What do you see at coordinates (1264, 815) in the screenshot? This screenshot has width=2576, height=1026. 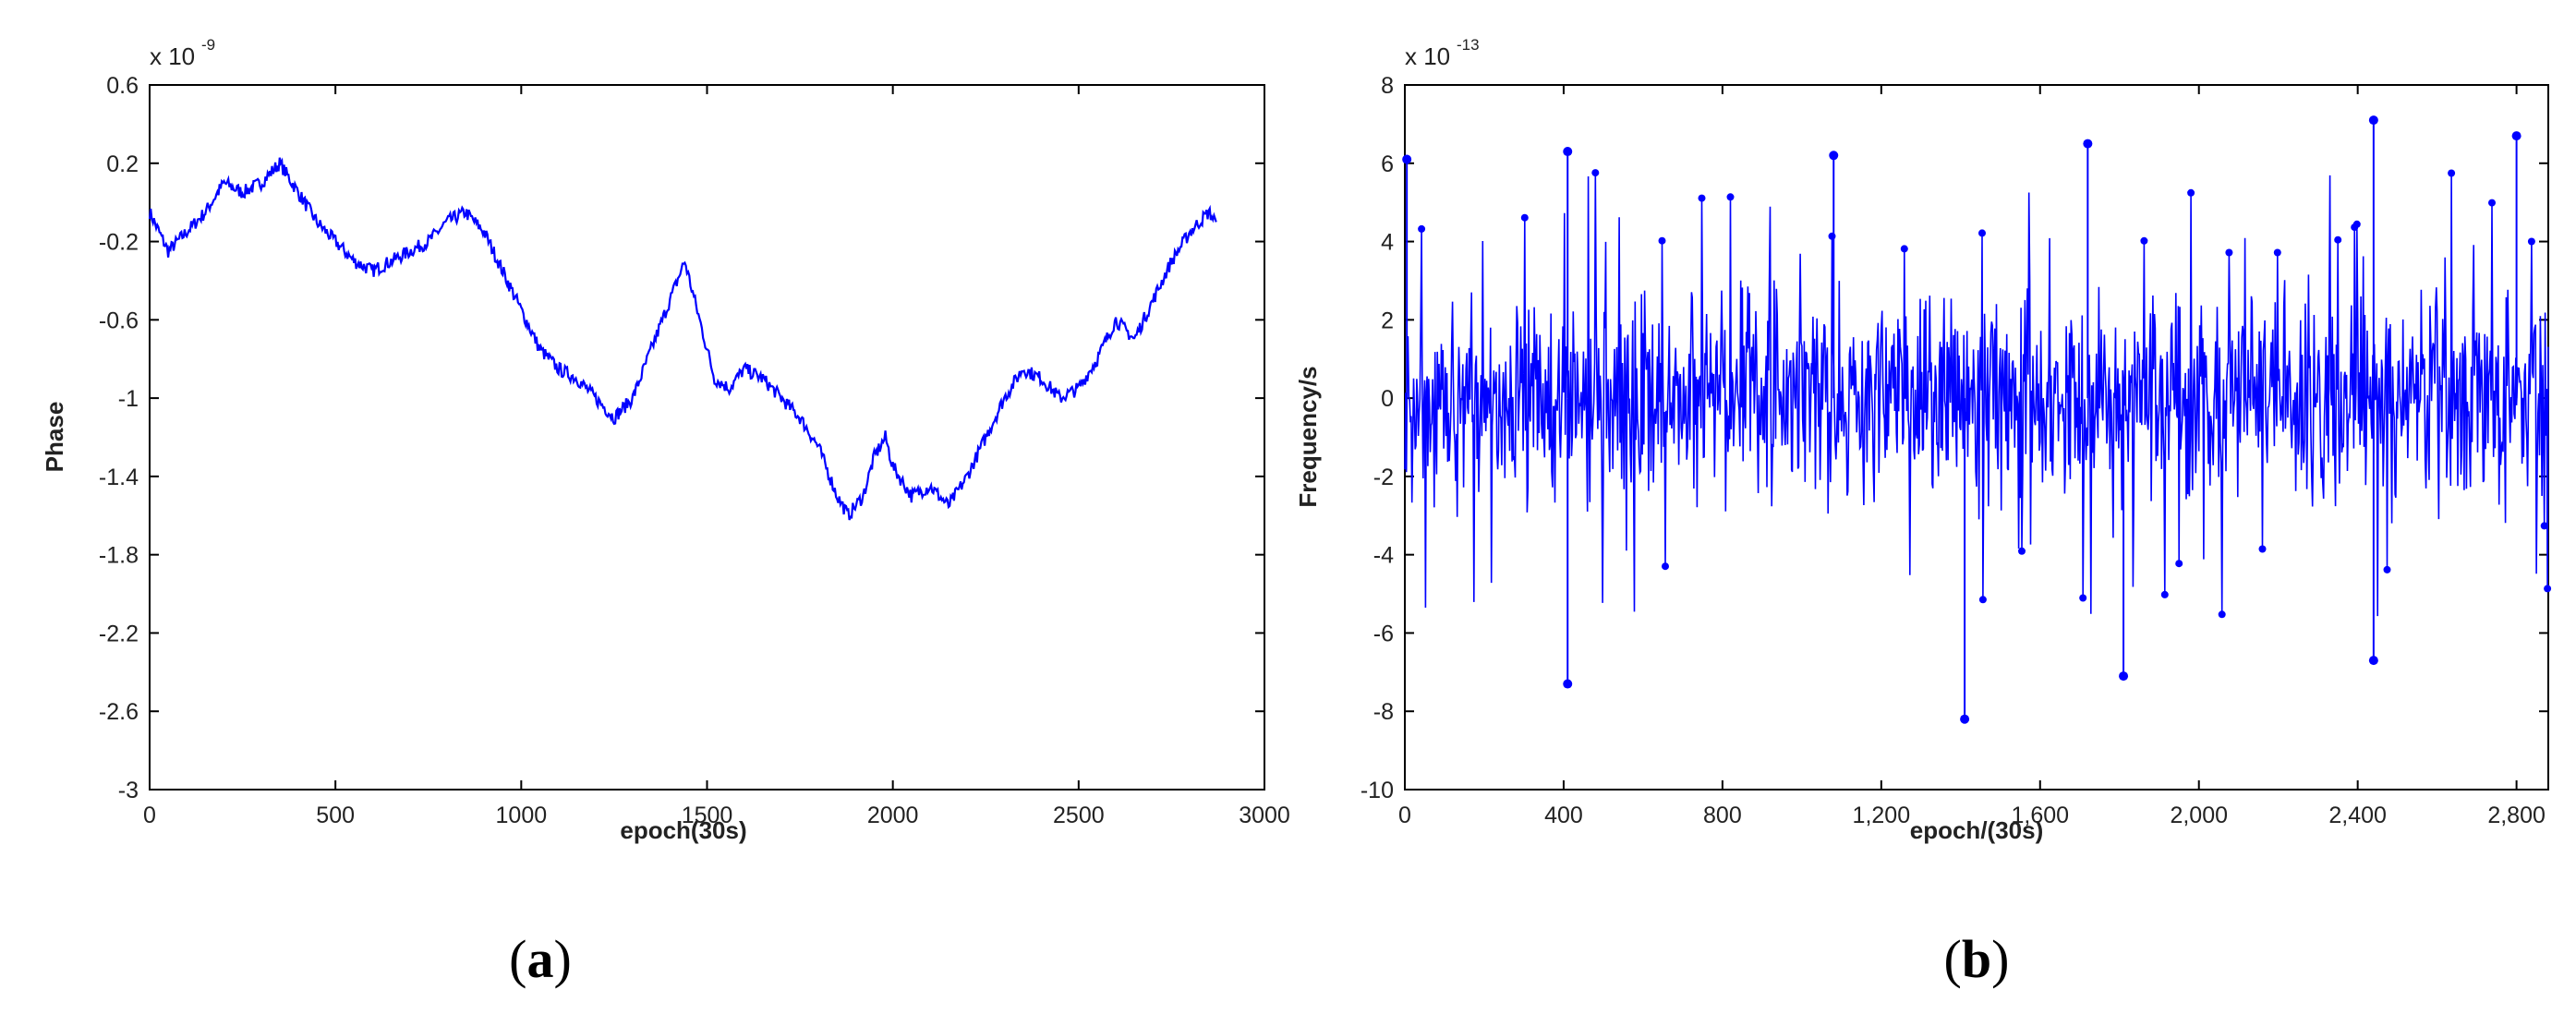 I see `x-tick-label: 3000` at bounding box center [1264, 815].